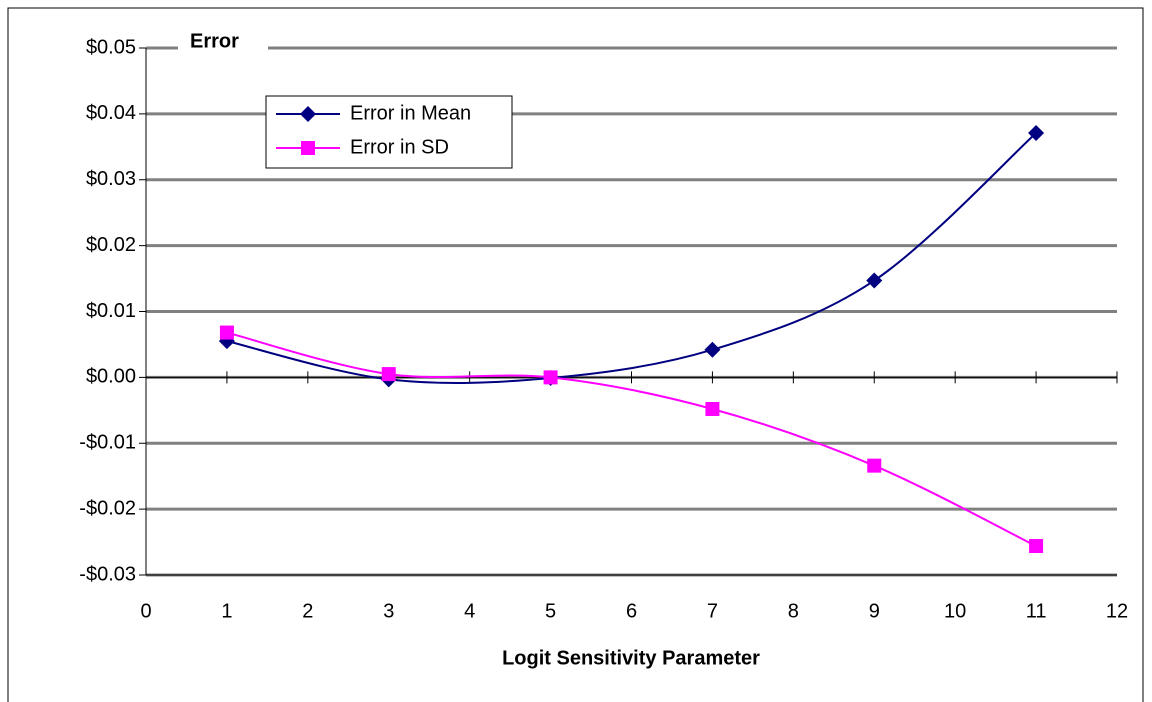 The image size is (1152, 702). What do you see at coordinates (631, 611) in the screenshot?
I see `x-tick-label: 6` at bounding box center [631, 611].